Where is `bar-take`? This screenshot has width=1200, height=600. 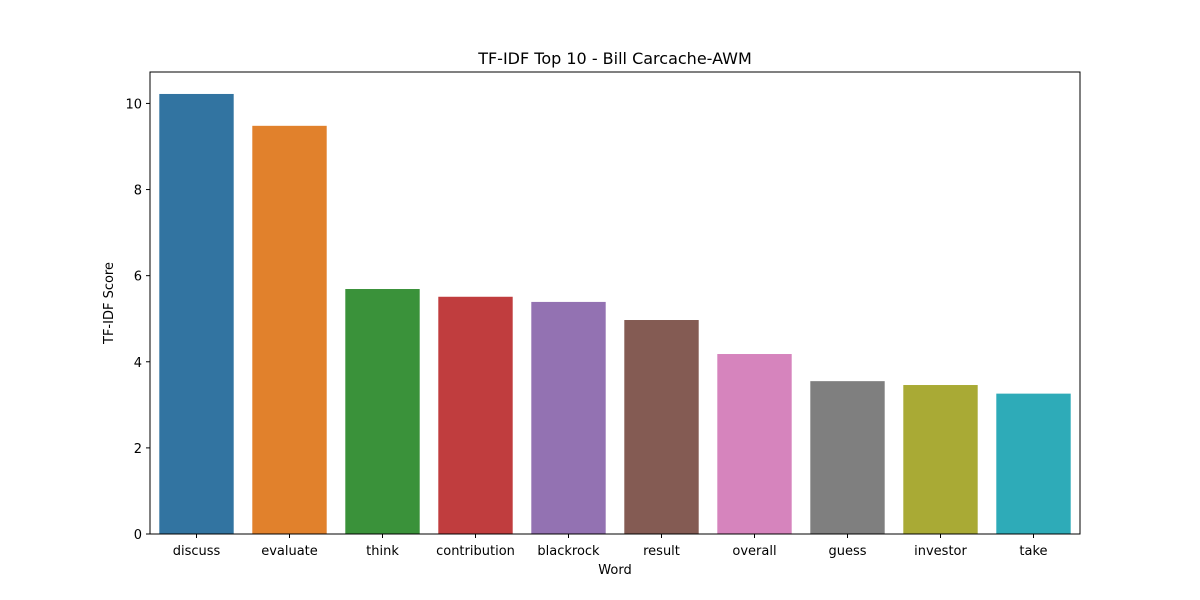
bar-take is located at coordinates (1033, 463).